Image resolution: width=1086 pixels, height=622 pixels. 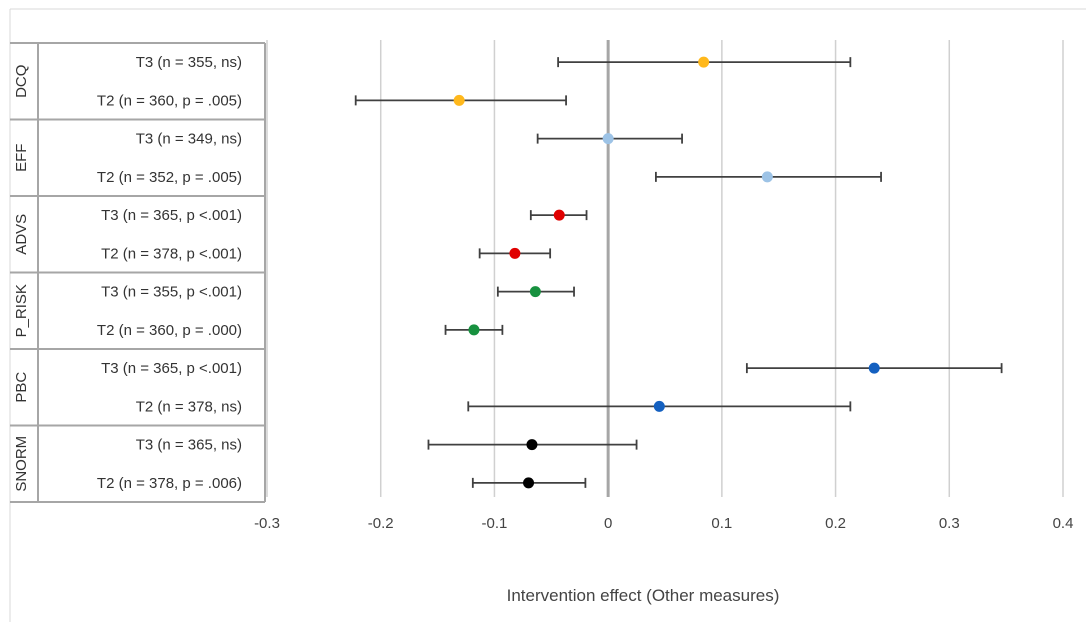 What do you see at coordinates (189, 406) in the screenshot?
I see `row-label: T2 (n = 378, ns)` at bounding box center [189, 406].